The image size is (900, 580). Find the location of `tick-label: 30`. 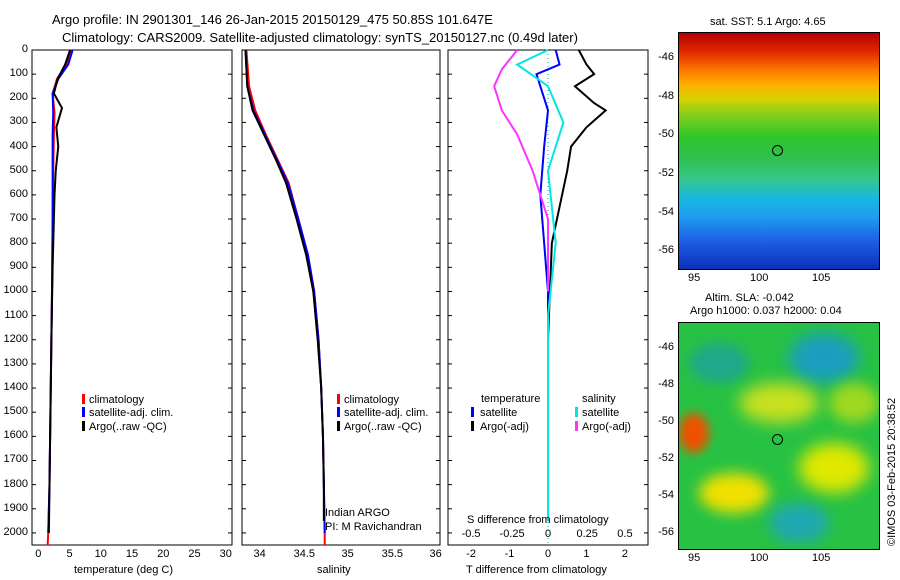

tick-label: 30 is located at coordinates (225, 554).